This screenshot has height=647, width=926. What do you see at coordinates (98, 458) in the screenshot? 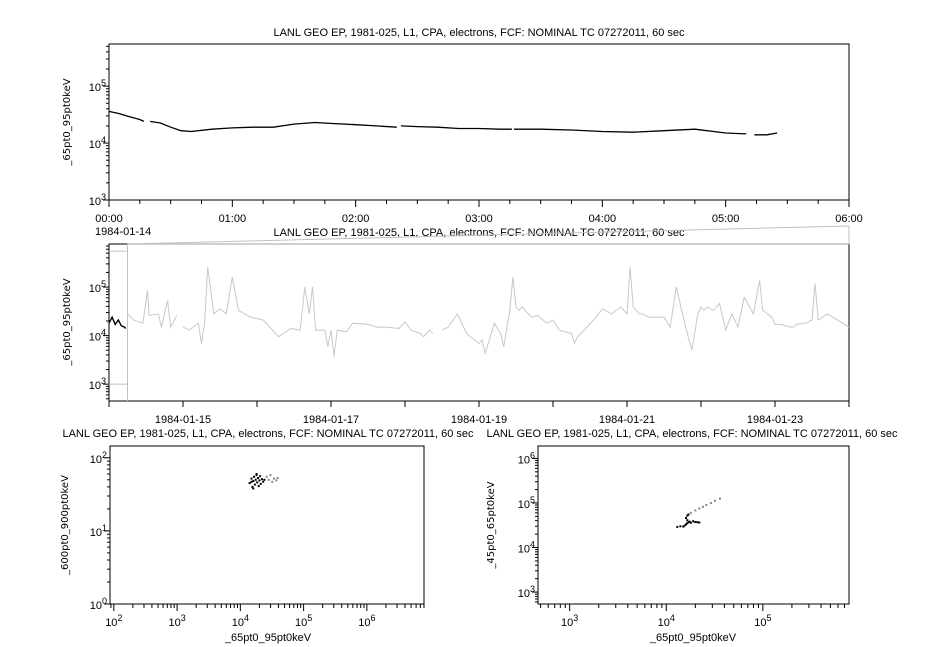
I see `y-tick-label: 10²` at bounding box center [98, 458].